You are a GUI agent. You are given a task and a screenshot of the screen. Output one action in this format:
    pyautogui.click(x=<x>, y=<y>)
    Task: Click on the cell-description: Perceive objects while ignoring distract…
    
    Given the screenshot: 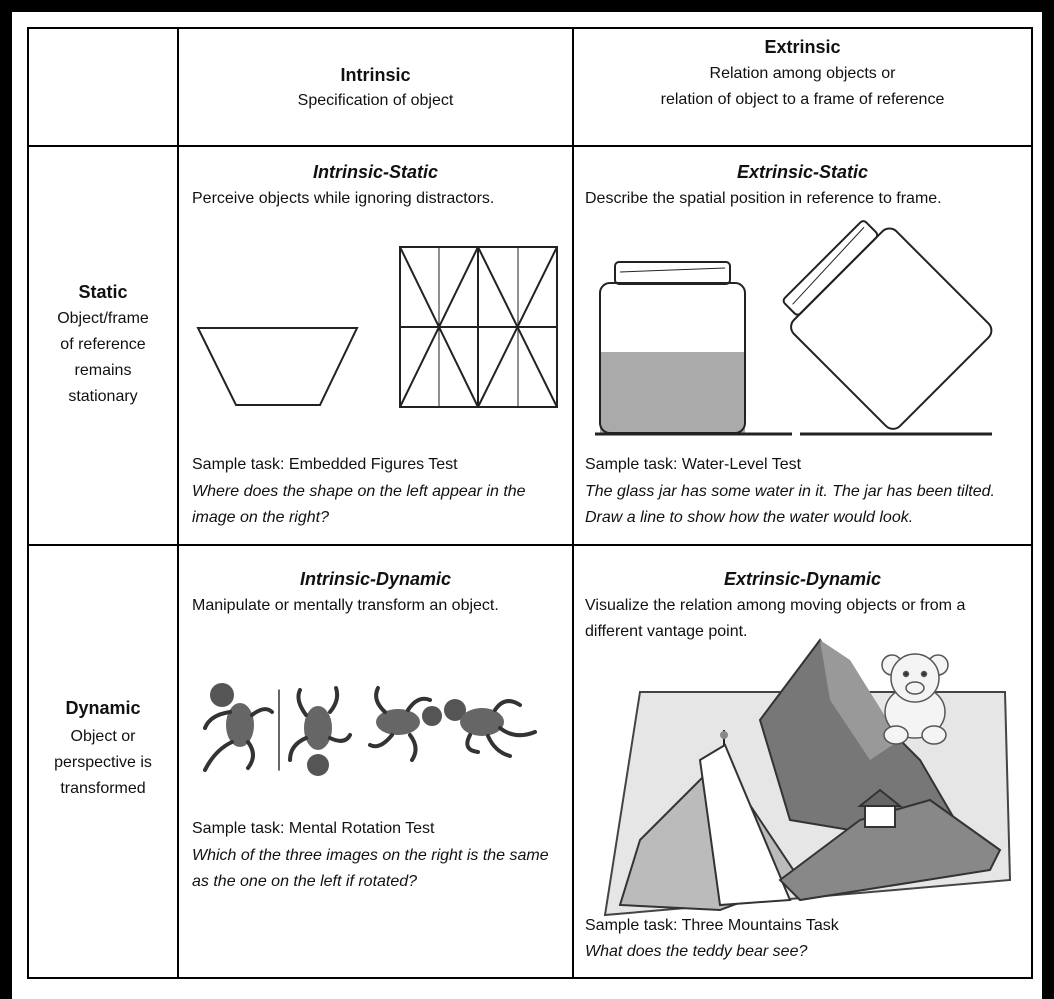 What is the action you would take?
    pyautogui.click(x=343, y=198)
    